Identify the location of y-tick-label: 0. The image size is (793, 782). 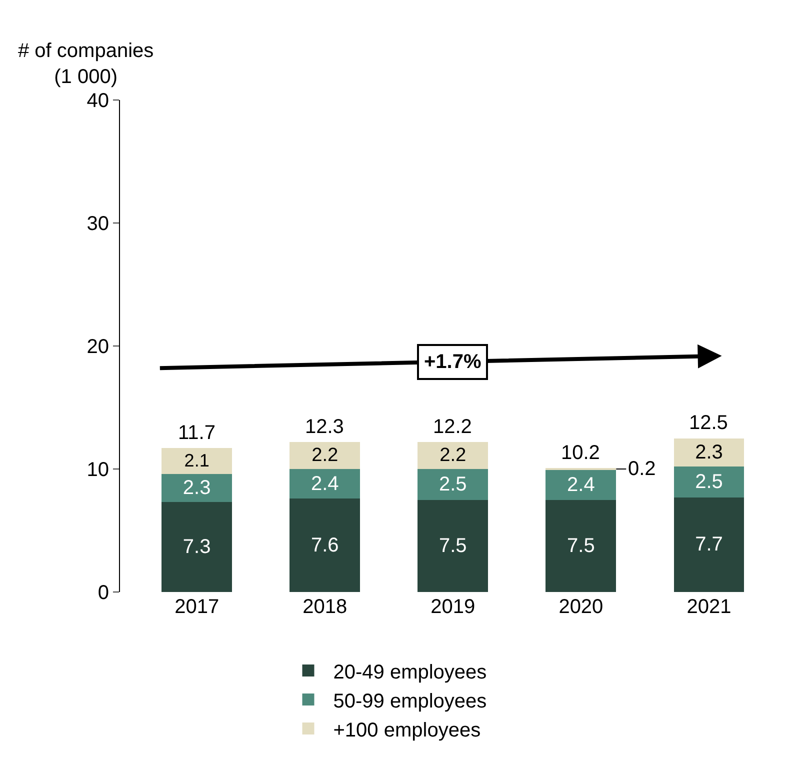
(103, 593).